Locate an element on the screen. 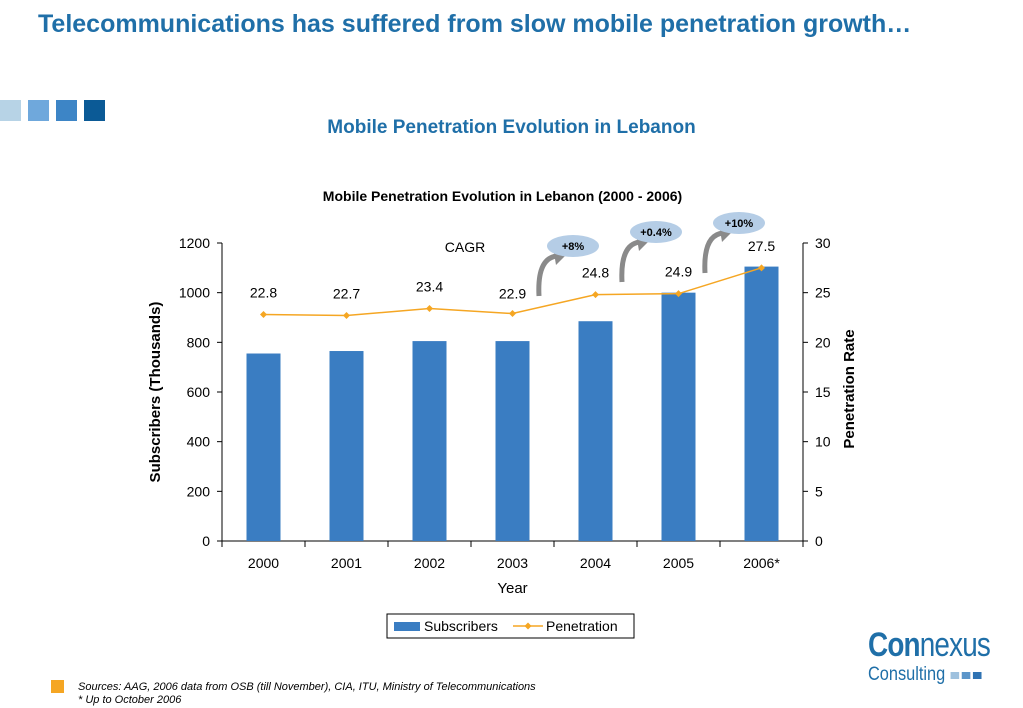 This screenshot has width=1023, height=708. logo-part1: Con is located at coordinates (894, 645).